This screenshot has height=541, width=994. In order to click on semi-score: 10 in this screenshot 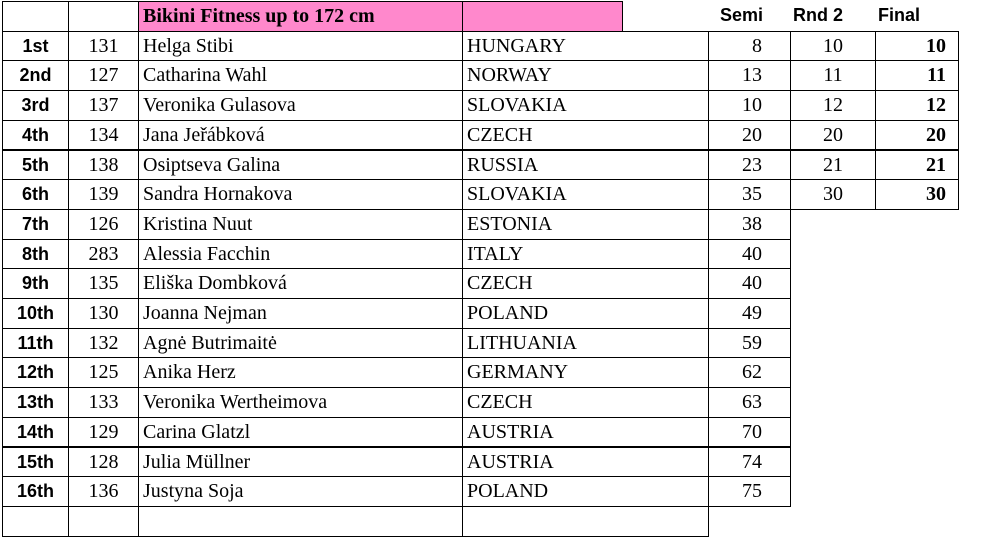, I will do `click(749, 105)`.